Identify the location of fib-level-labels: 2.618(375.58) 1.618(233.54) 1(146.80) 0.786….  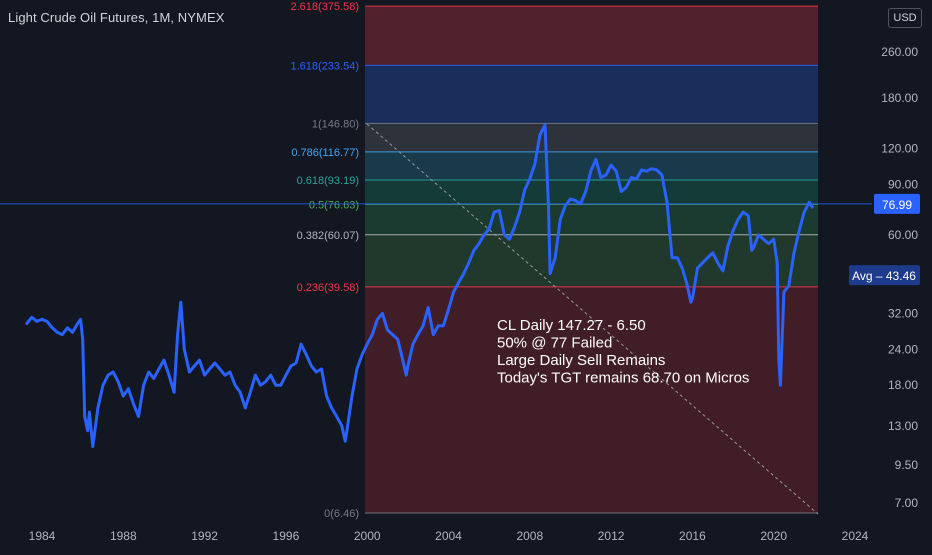
(325, 260).